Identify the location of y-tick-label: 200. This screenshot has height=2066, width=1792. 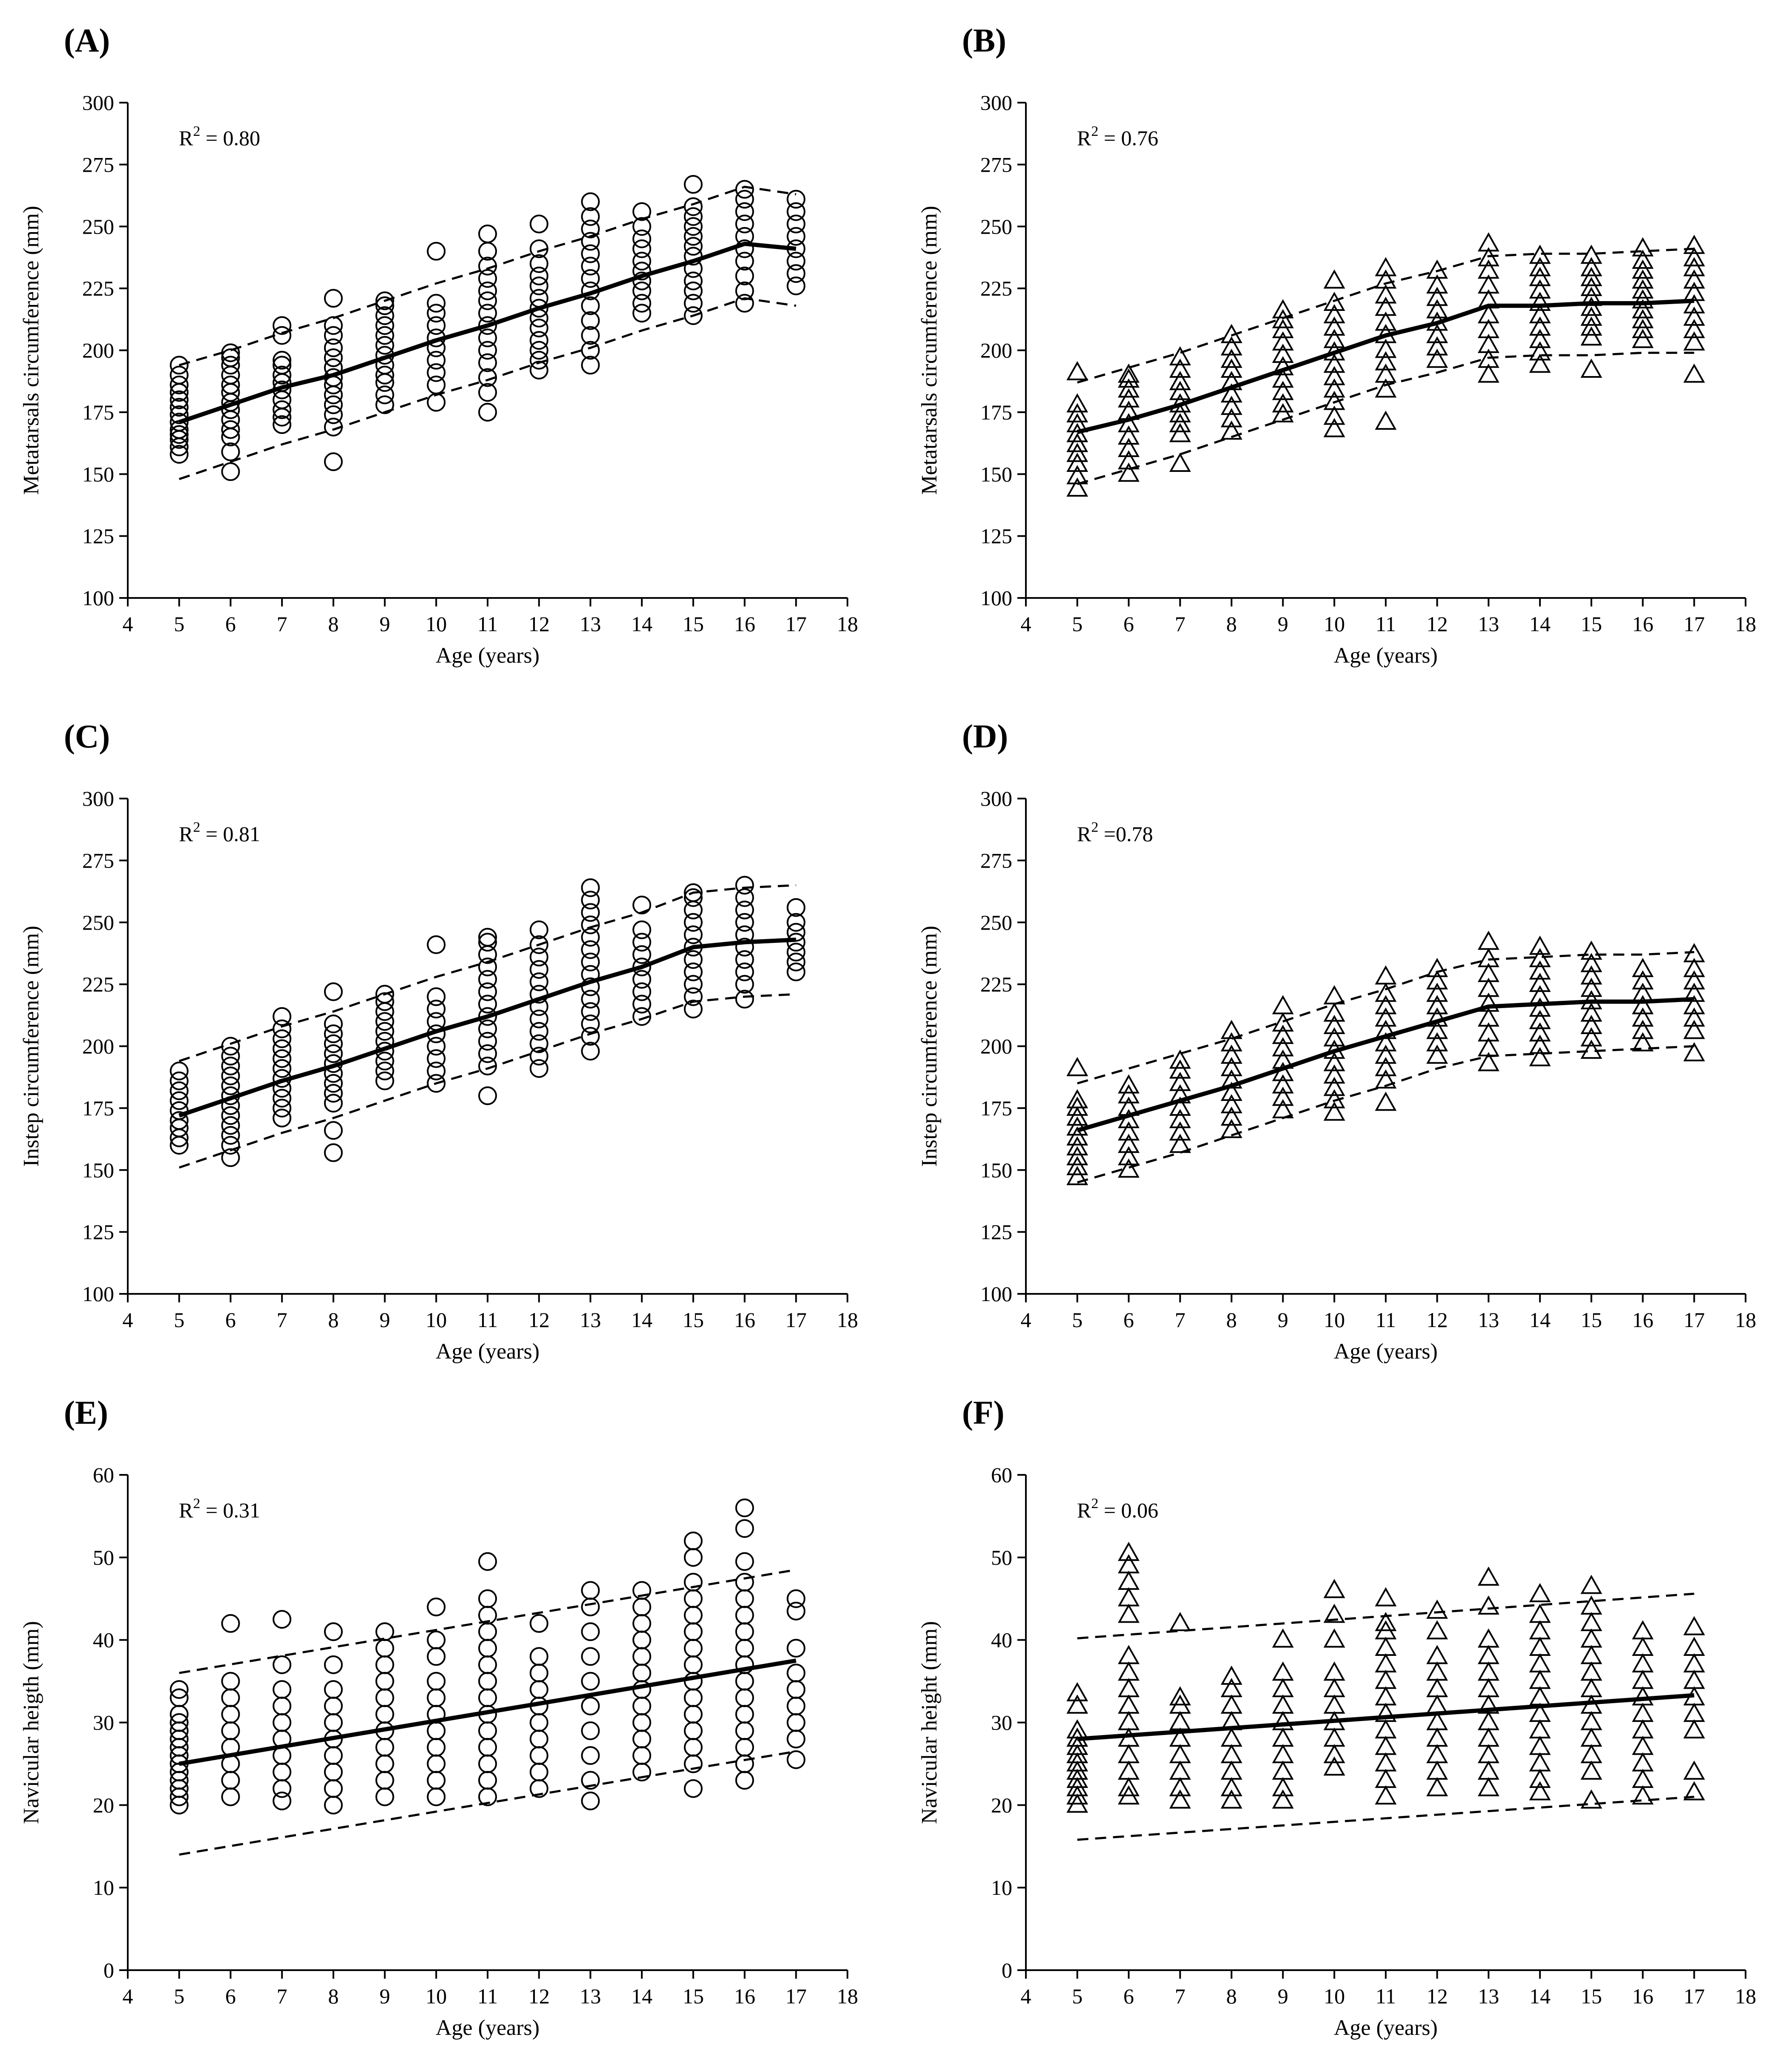
(98, 350).